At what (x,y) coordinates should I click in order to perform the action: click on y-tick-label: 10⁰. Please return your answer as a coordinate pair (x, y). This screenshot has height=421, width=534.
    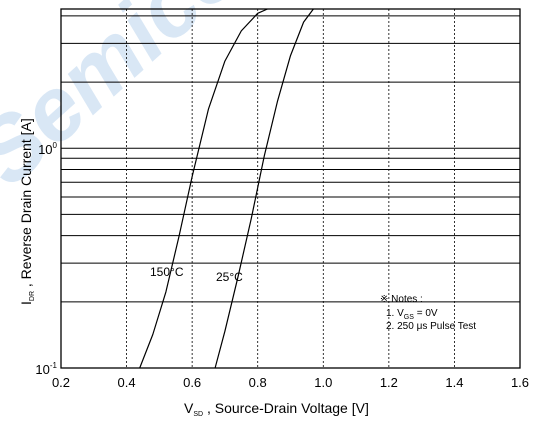
    Looking at the image, I should click on (47, 149).